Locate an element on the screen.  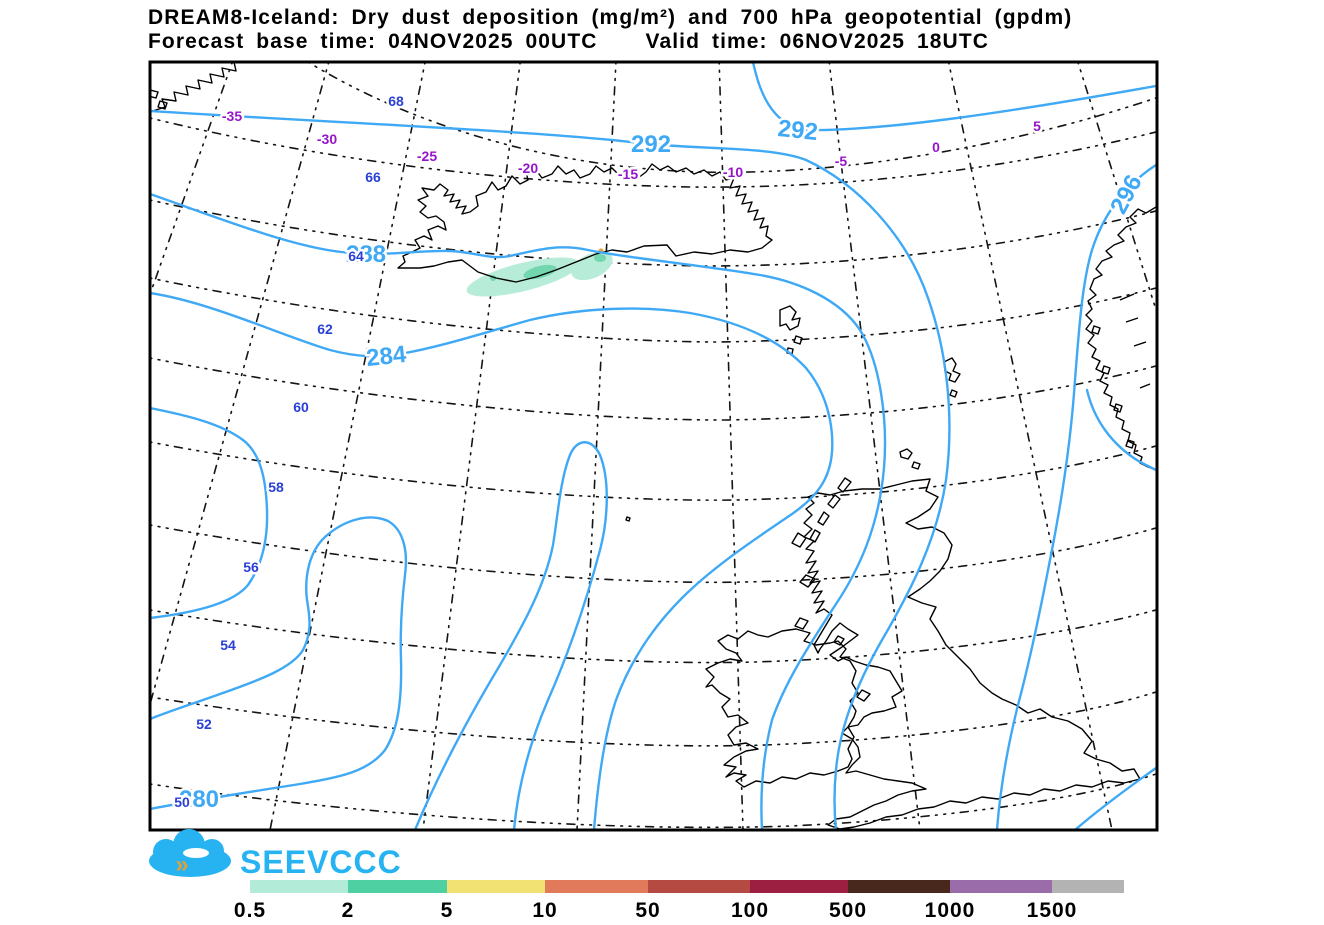
latitude-label: 58 is located at coordinates (276, 487).